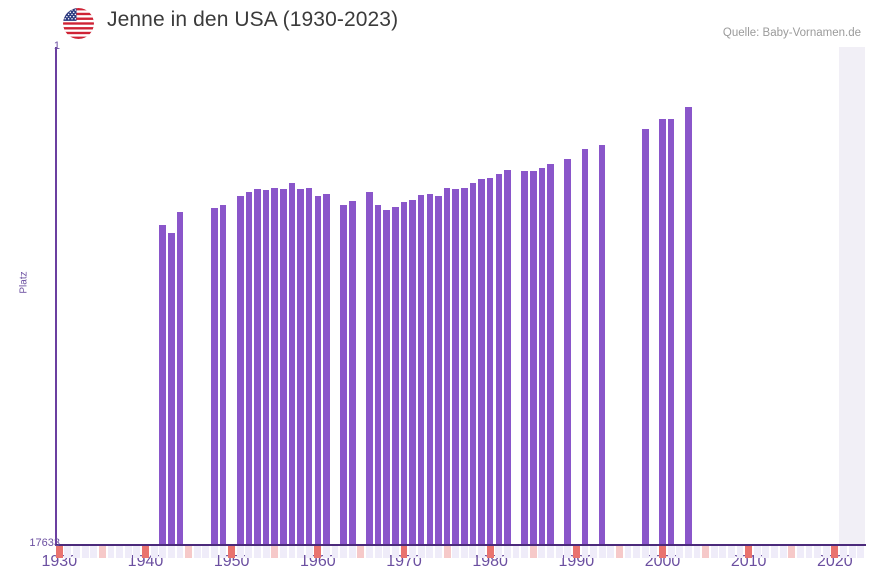  What do you see at coordinates (460, 552) in the screenshot?
I see `x-axis-tick-ribbon` at bounding box center [460, 552].